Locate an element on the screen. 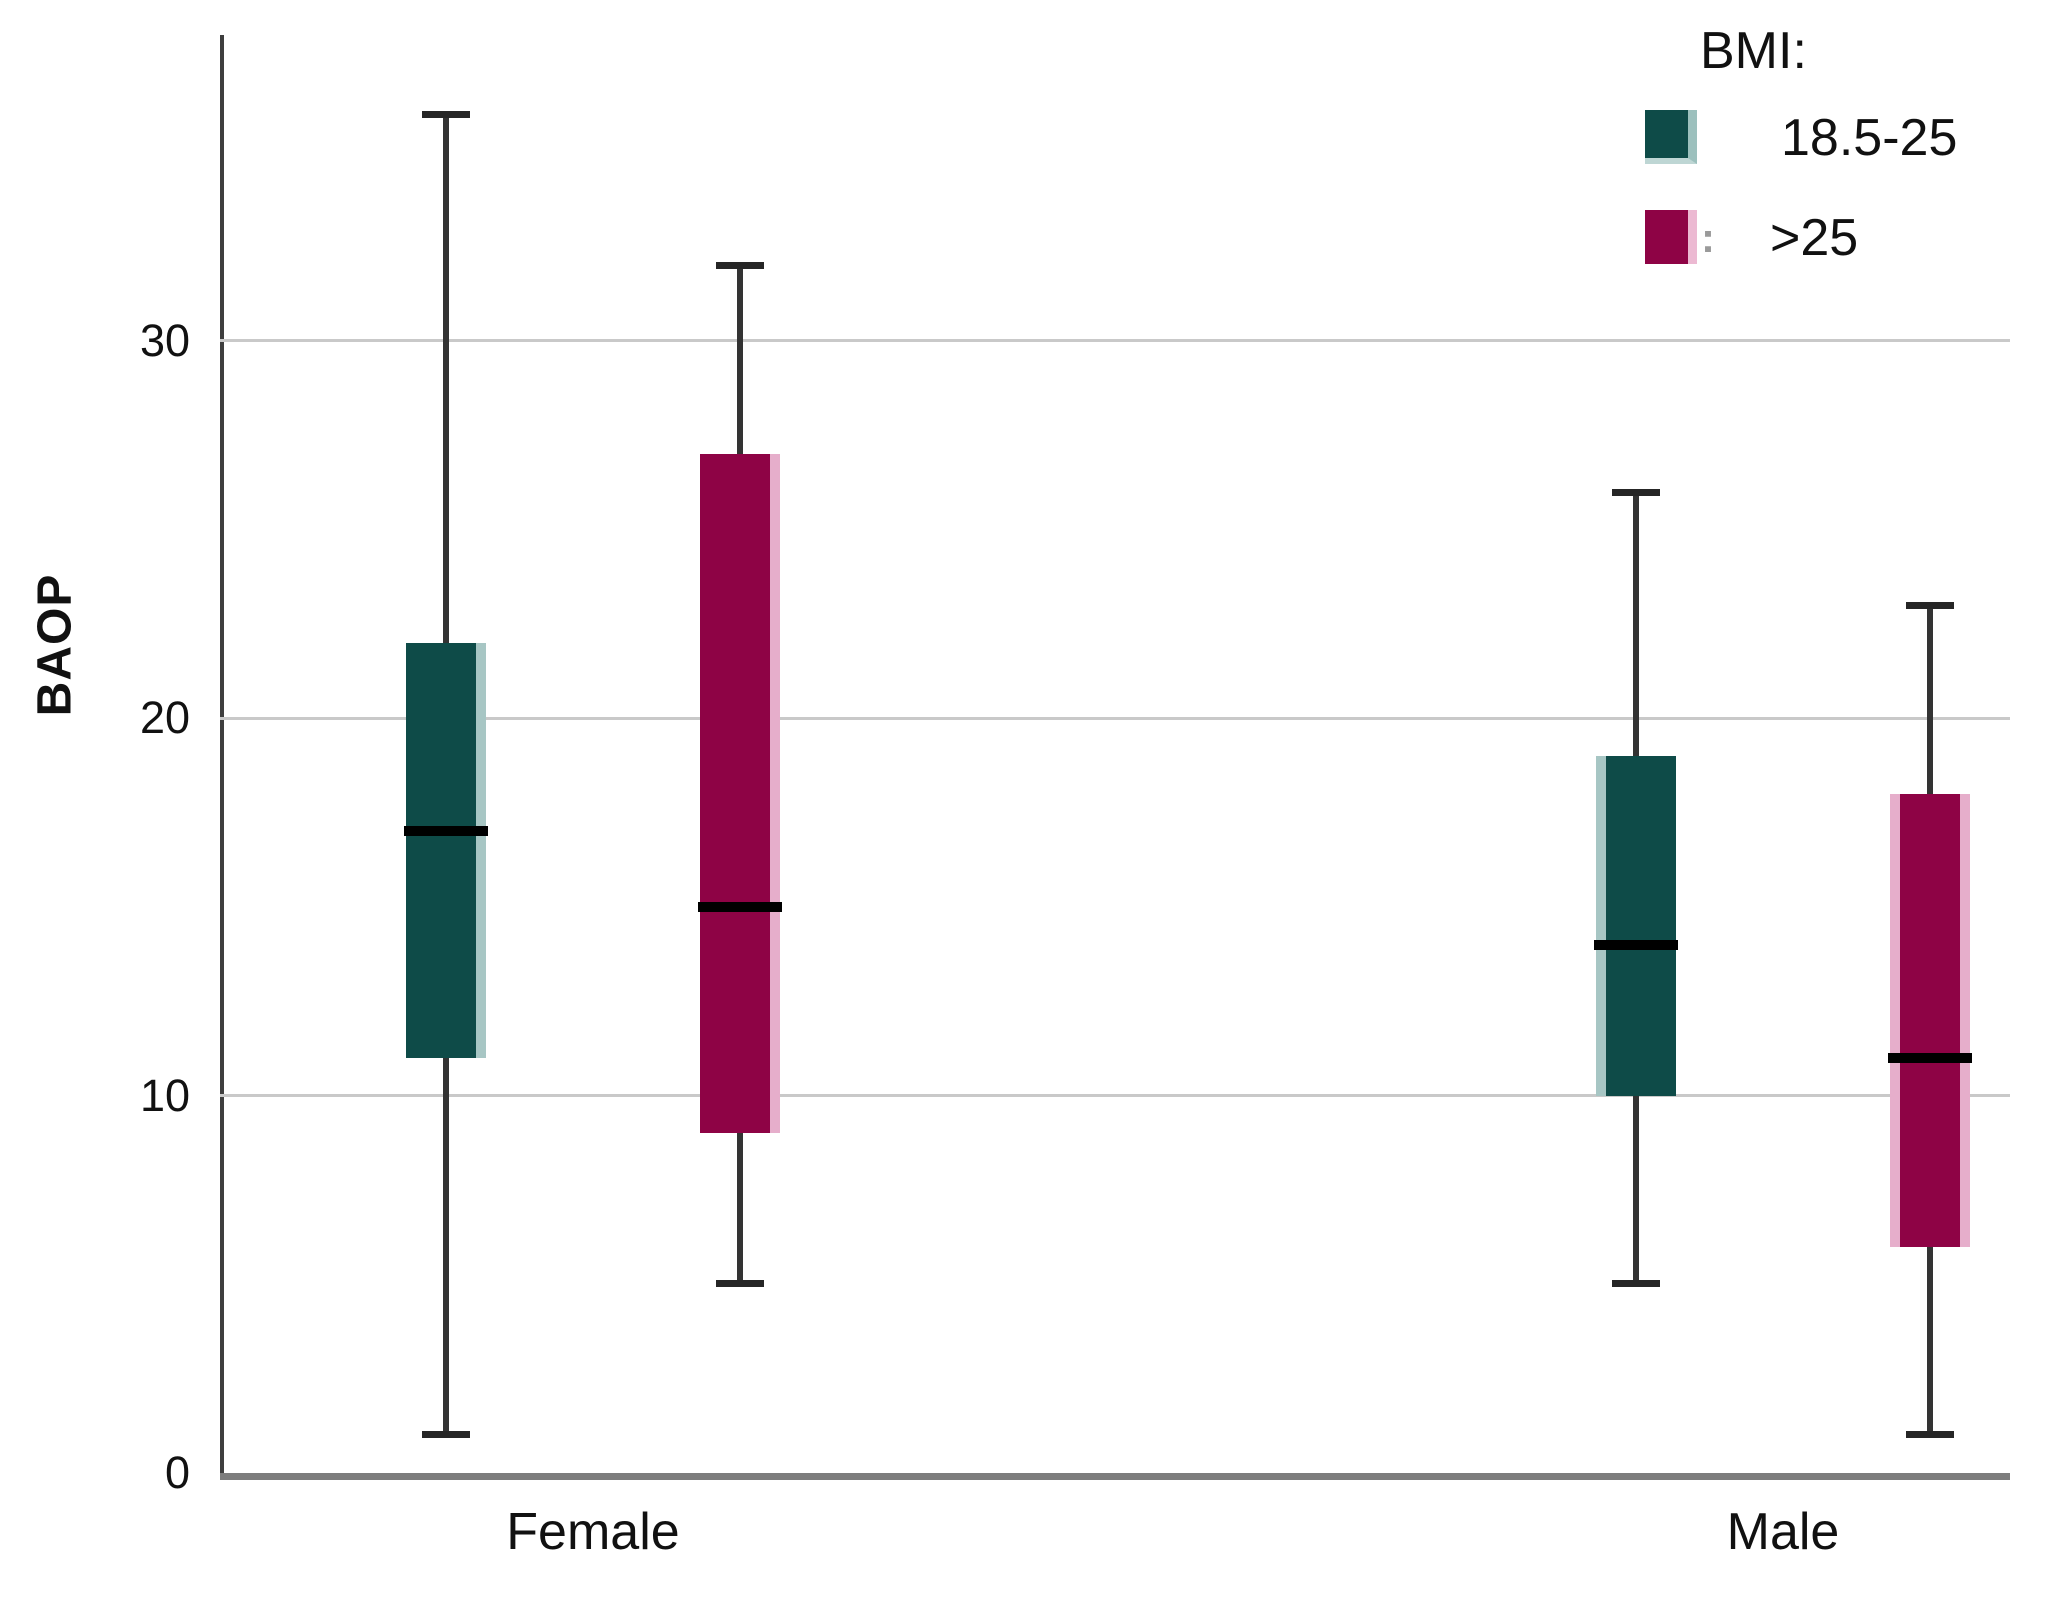  median--25-male is located at coordinates (1930, 1057).